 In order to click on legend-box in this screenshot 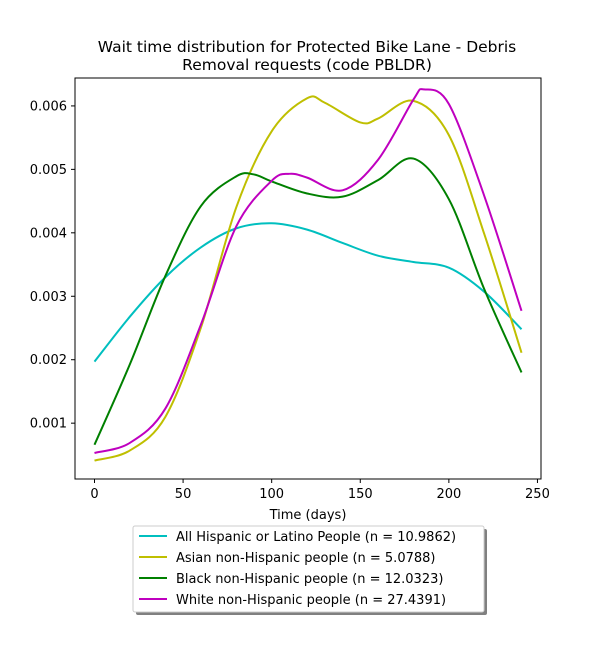, I will do `click(308, 569)`.